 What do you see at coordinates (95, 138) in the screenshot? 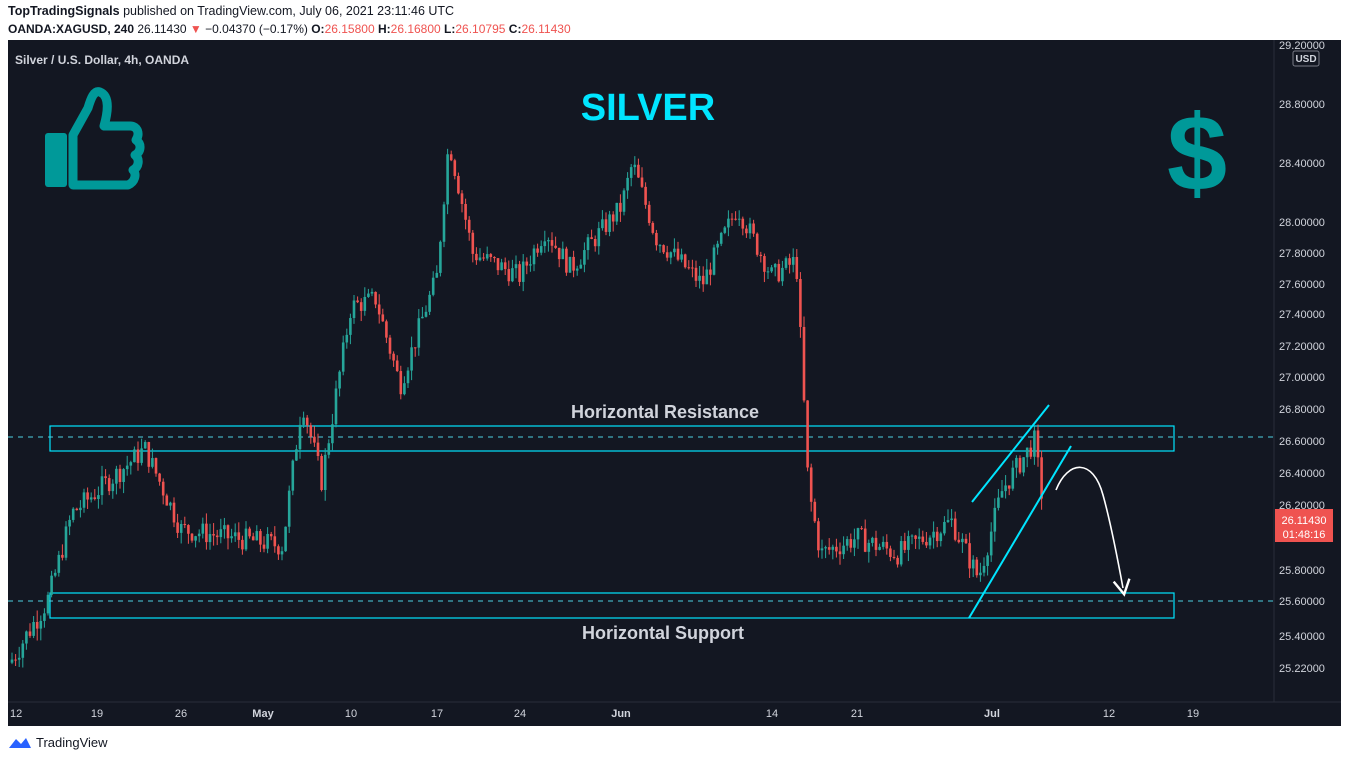
I see `thumbs-up-icon` at bounding box center [95, 138].